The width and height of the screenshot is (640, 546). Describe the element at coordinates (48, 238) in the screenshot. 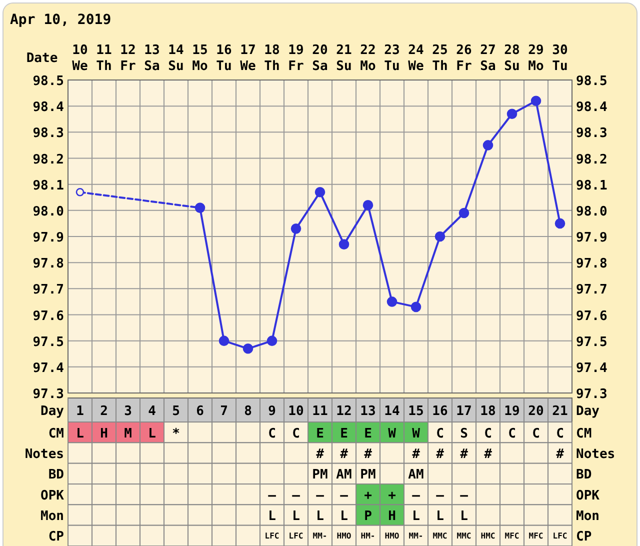

I see `y-tick-label: 97.9` at that location.